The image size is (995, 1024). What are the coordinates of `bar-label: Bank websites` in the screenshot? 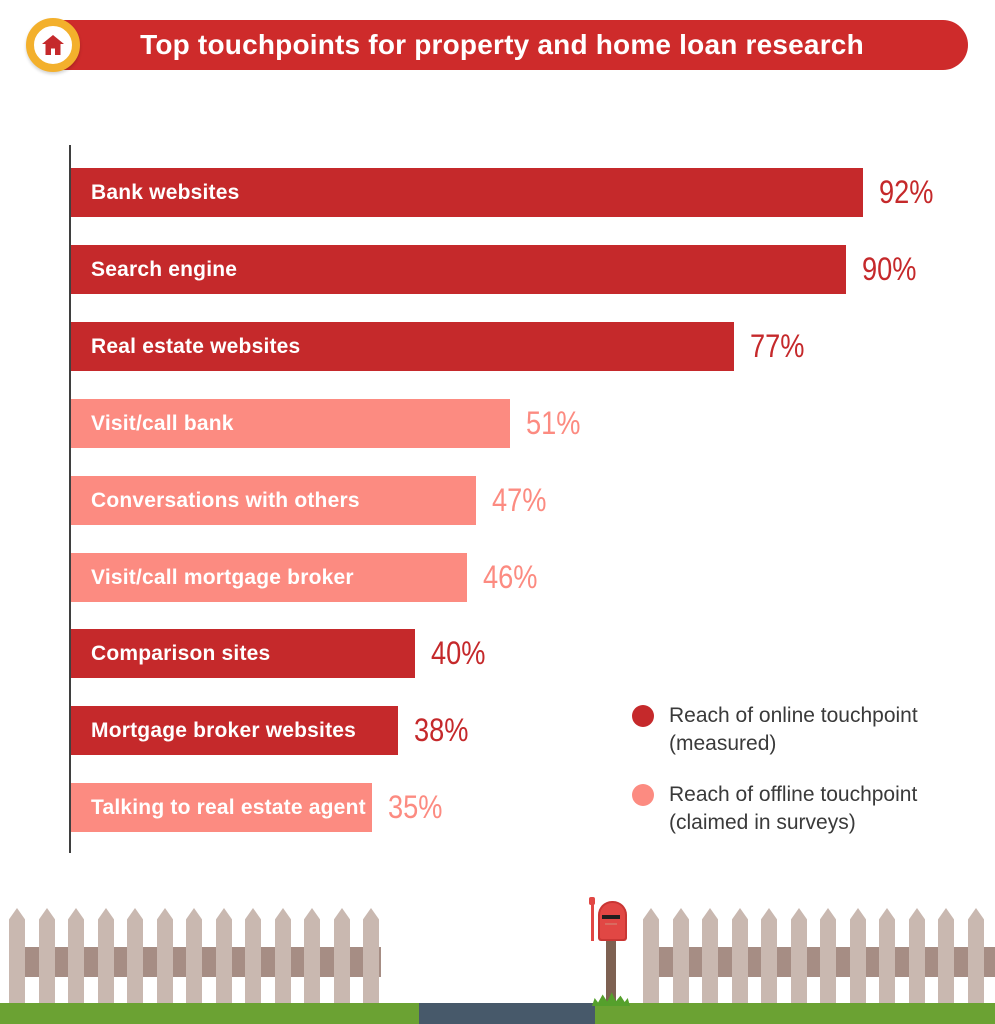 It's located at (165, 192).